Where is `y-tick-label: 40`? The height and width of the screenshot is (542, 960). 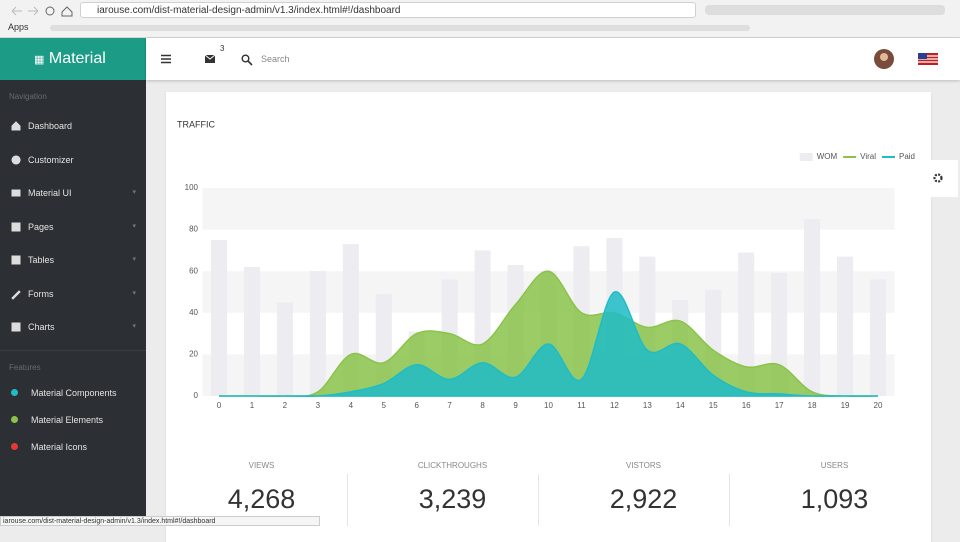
y-tick-label: 40 is located at coordinates (193, 312).